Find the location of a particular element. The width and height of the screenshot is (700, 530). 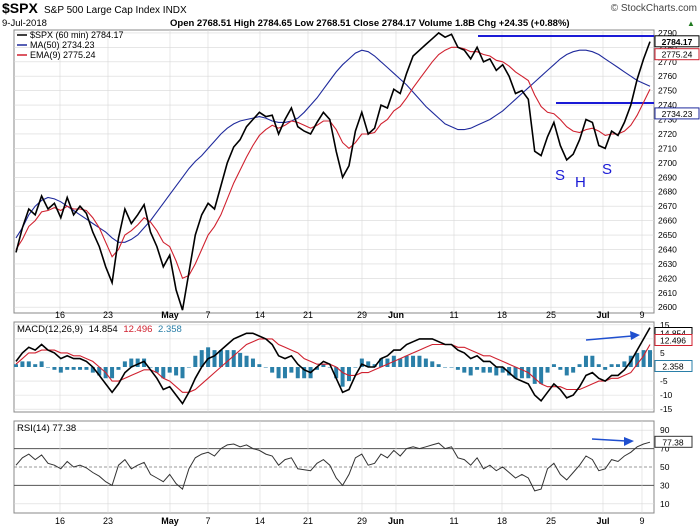

price-tag-text: 2784.17 is located at coordinates (677, 42).